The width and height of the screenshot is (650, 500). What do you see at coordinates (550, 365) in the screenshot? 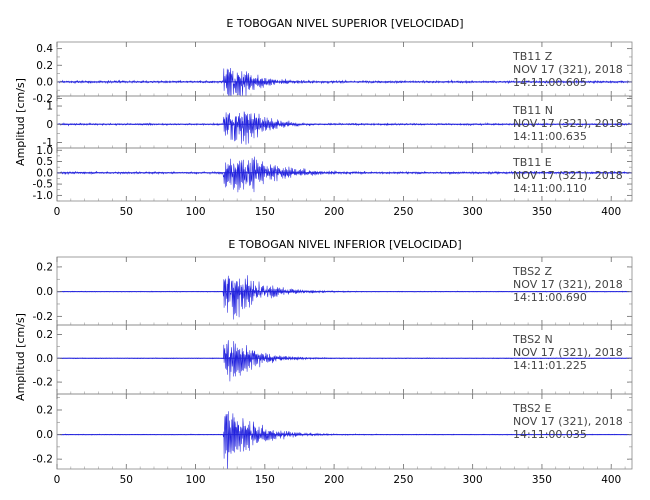
I see `station-time-label: 14:11:01.225` at bounding box center [550, 365].